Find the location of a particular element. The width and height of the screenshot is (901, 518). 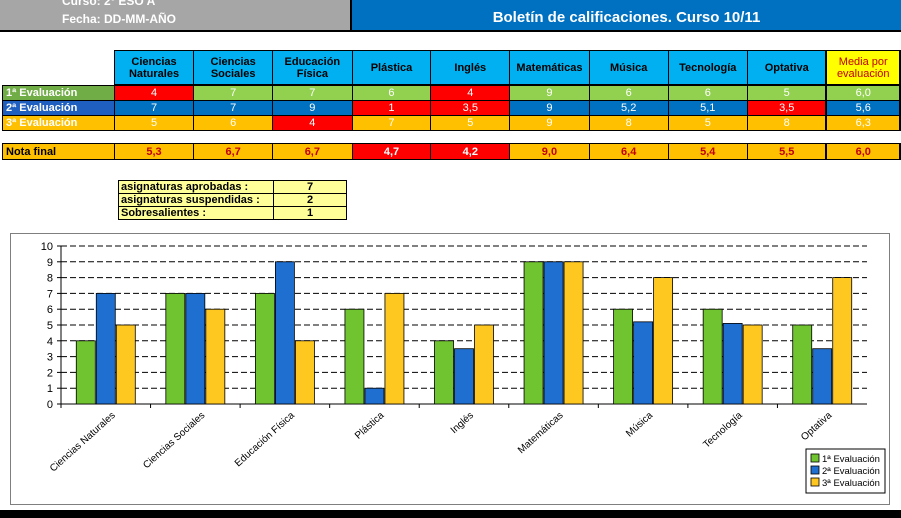

x-category-label: Ciencias Naturales is located at coordinates (83, 442).